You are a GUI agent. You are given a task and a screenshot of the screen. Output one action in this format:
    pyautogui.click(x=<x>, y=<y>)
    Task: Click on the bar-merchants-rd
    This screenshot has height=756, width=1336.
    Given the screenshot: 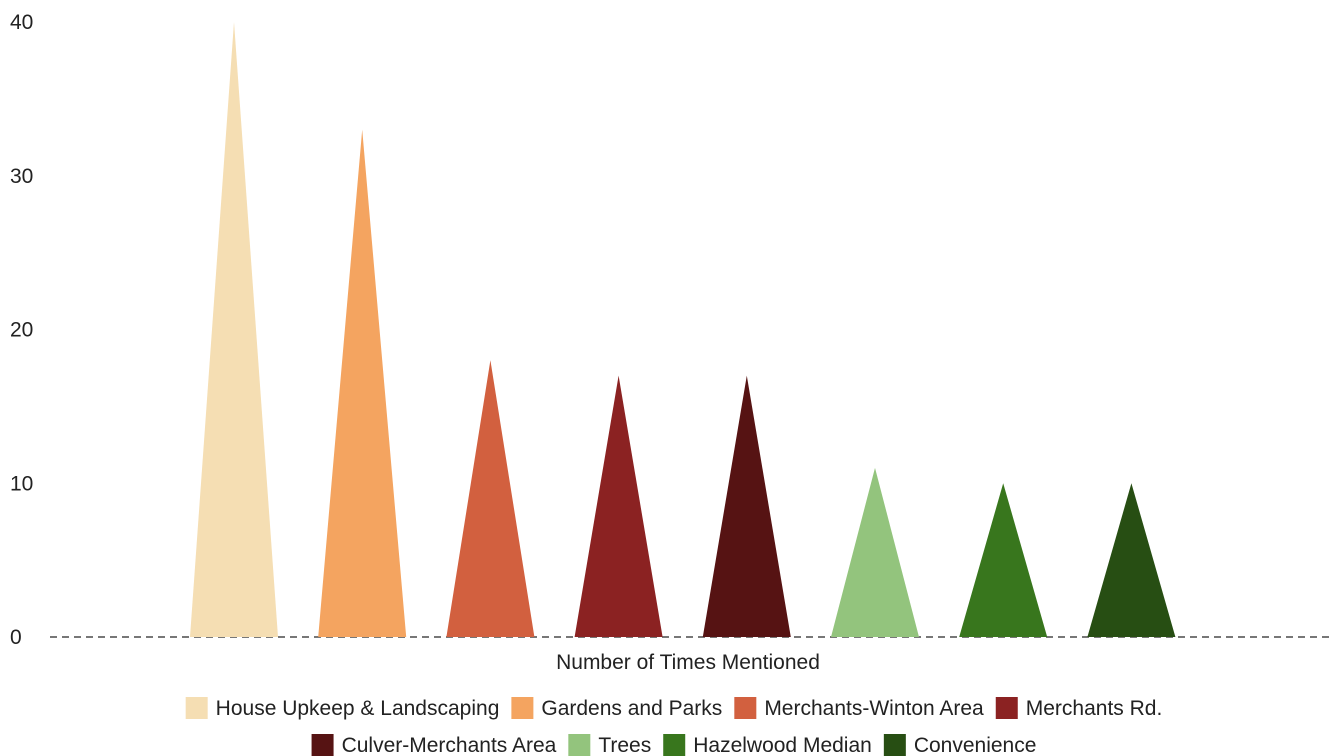 What is the action you would take?
    pyautogui.click(x=618, y=506)
    